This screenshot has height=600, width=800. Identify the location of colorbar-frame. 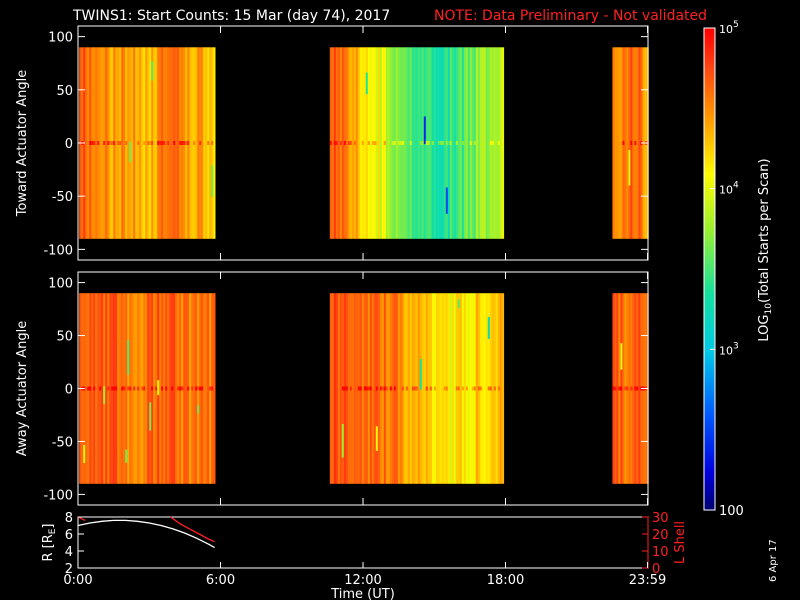
(709, 269).